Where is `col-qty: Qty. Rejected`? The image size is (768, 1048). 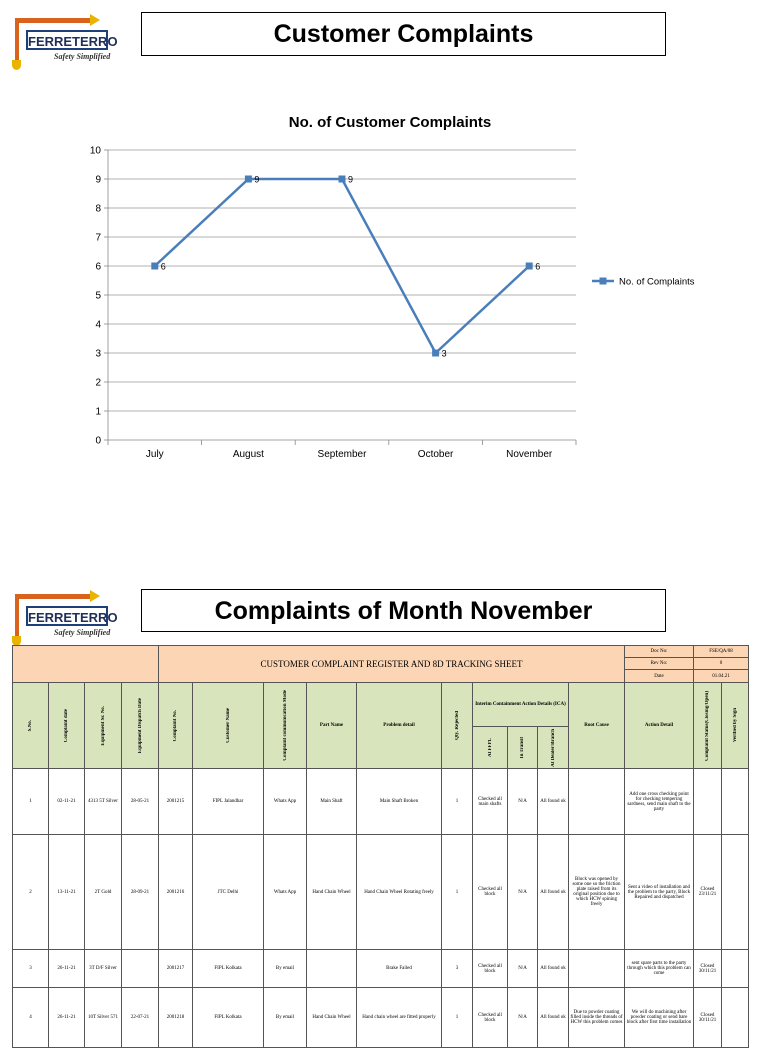 col-qty: Qty. Rejected is located at coordinates (457, 725).